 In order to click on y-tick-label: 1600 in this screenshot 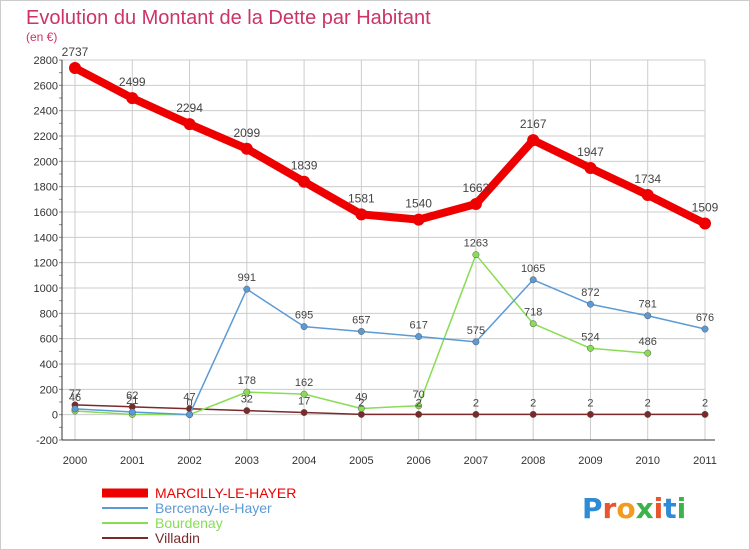, I will do `click(46, 213)`.